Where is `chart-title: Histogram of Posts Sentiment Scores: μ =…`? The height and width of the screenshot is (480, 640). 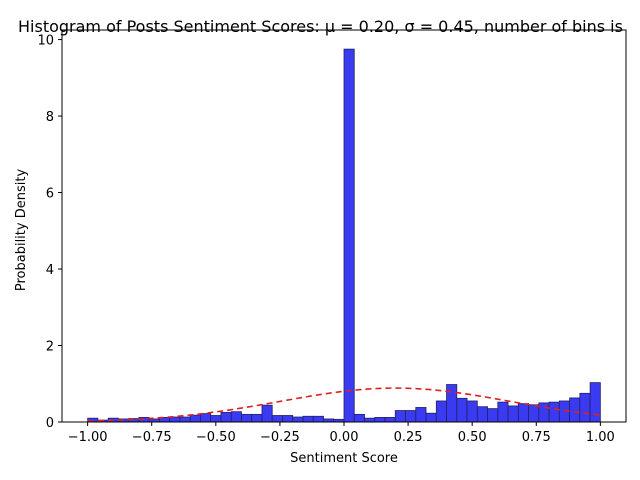
chart-title: Histogram of Posts Sentiment Scores: μ =… is located at coordinates (320, 26).